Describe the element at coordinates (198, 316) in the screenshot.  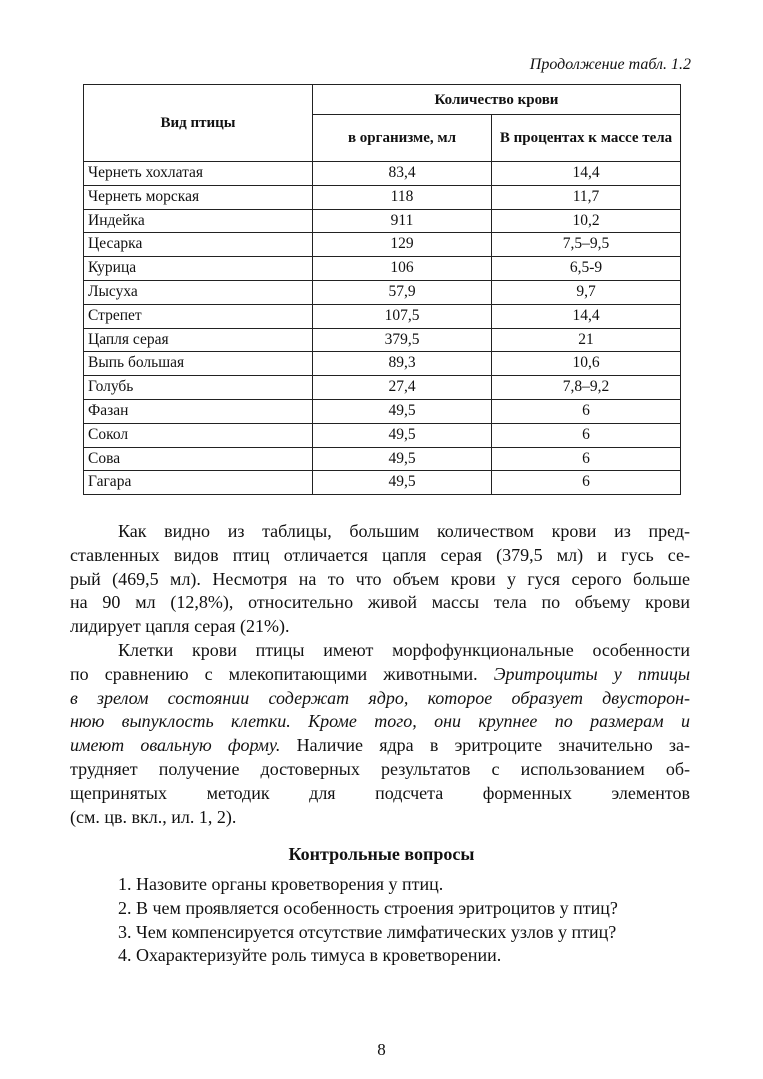
I see `cell-species: Стрепет` at that location.